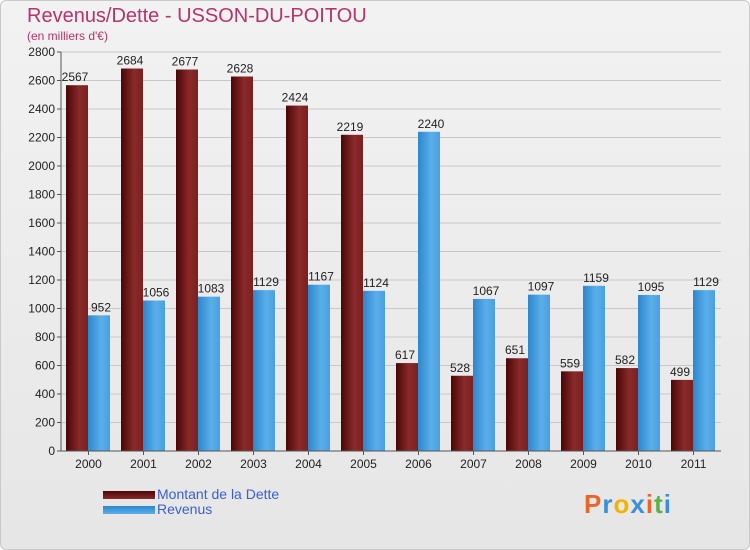  Describe the element at coordinates (41, 309) in the screenshot. I see `y-tick-label: 1000` at that location.